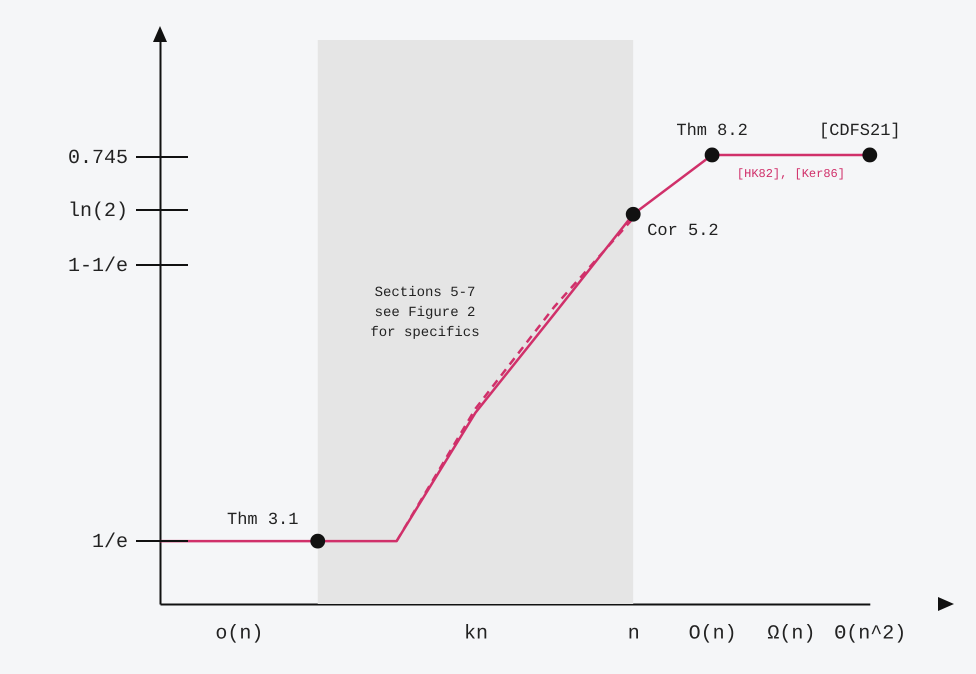 The width and height of the screenshot is (976, 674). What do you see at coordinates (859, 131) in the screenshot?
I see `annotation: [CDFS21]` at bounding box center [859, 131].